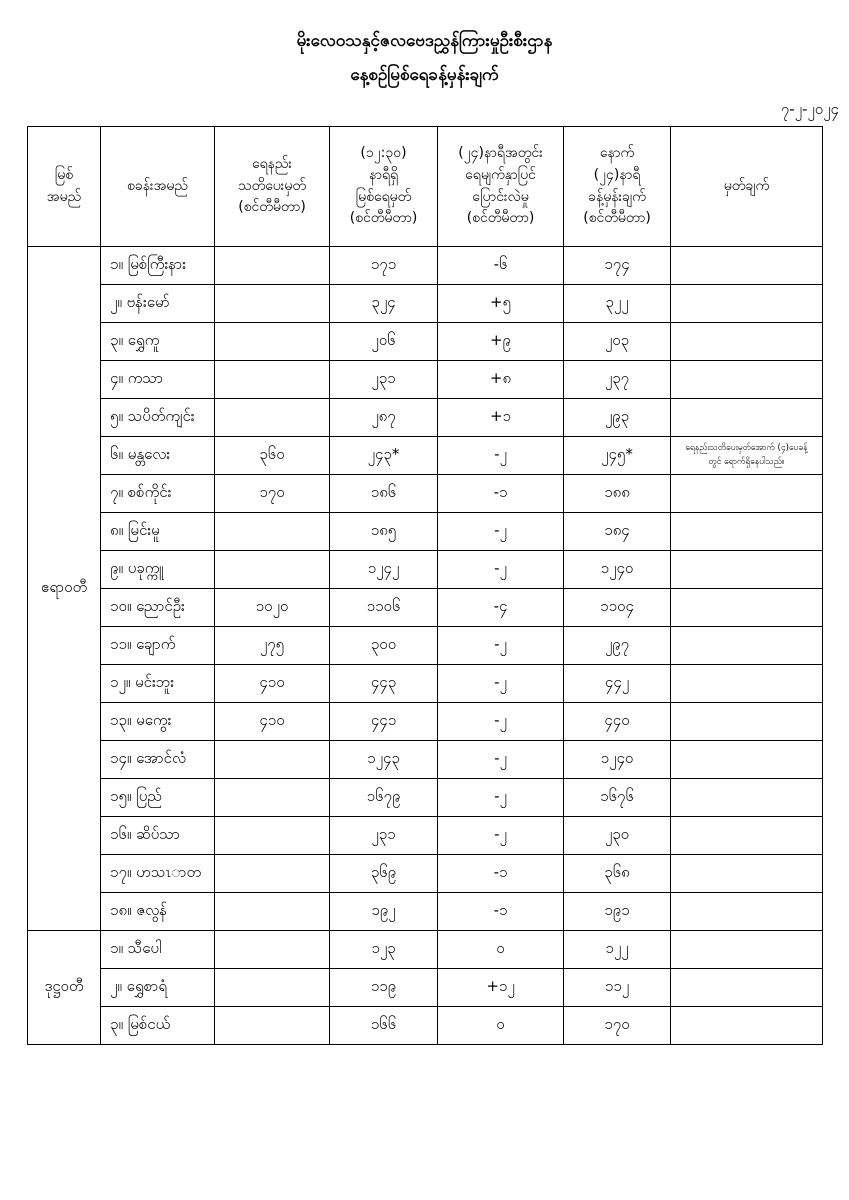 The image size is (849, 1200). Describe the element at coordinates (383, 607) in the screenshot. I see `water-level-1230-cell: ၁၁၀၆` at that location.